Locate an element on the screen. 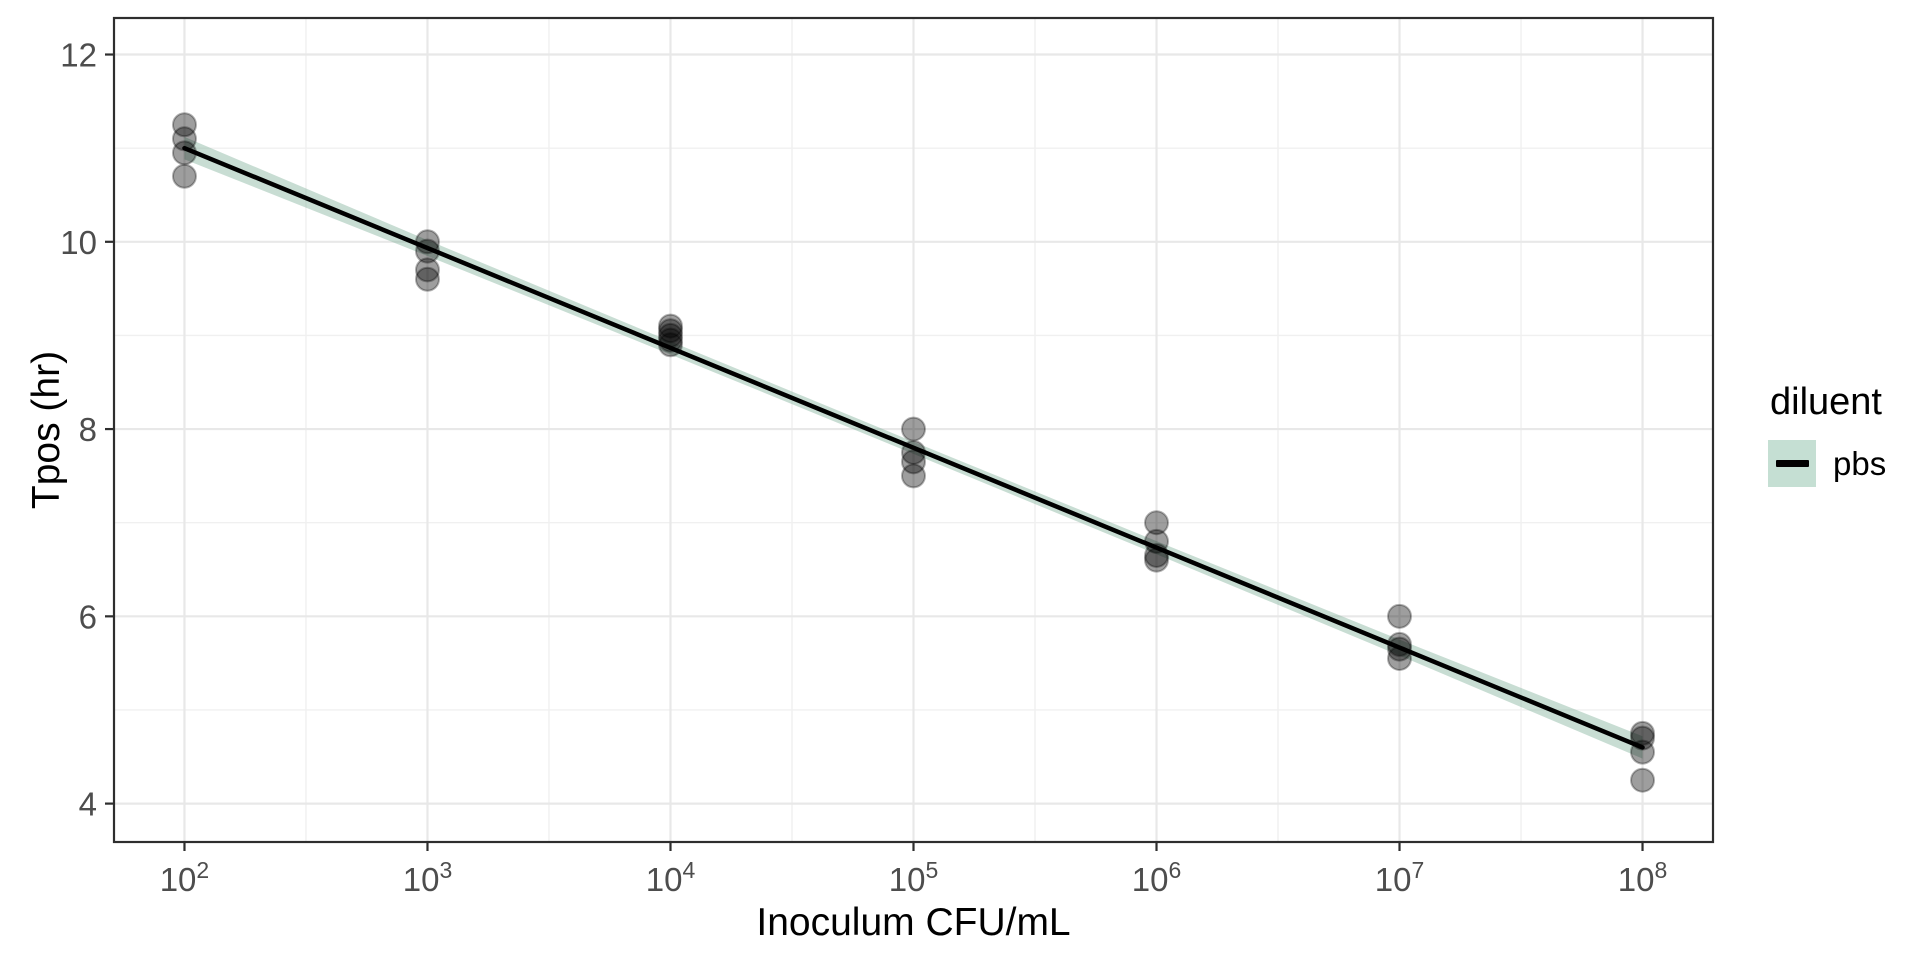  y-tick-label: 6 is located at coordinates (88, 616).